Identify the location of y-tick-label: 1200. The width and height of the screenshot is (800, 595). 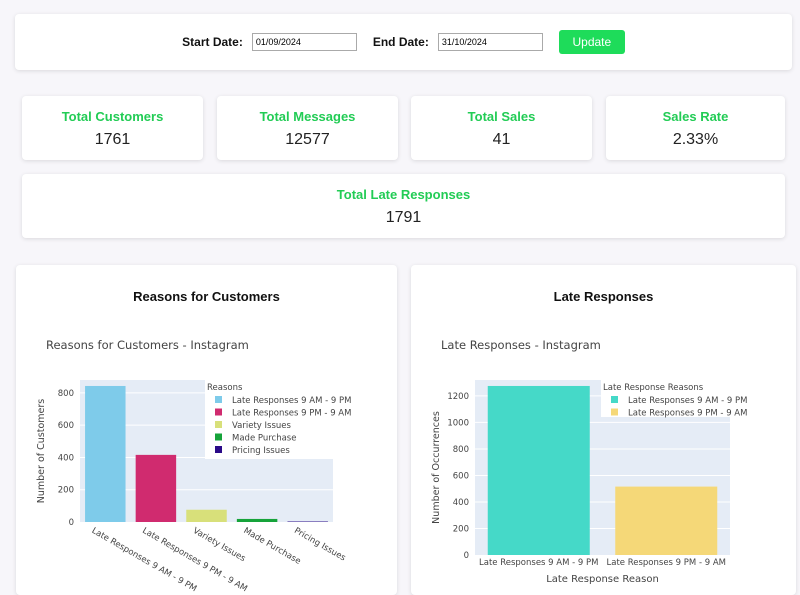
(458, 397).